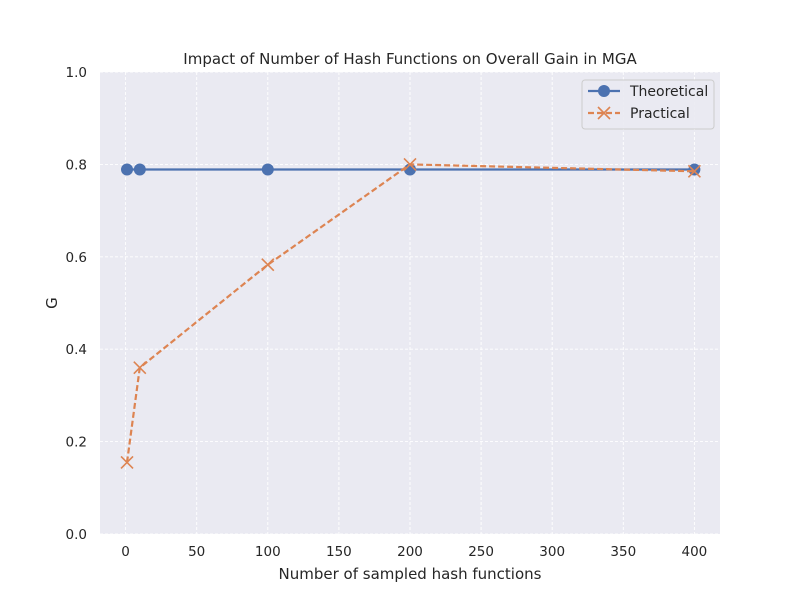 The height and width of the screenshot is (600, 800). I want to click on x-tick-label: 350, so click(623, 552).